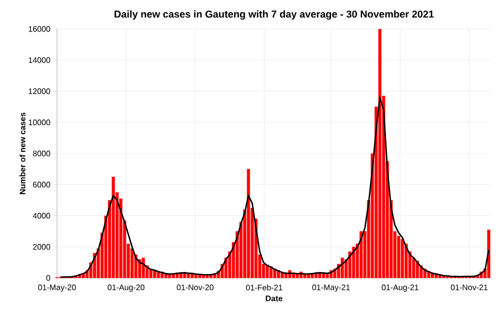 This screenshot has width=500, height=320. What do you see at coordinates (39, 123) in the screenshot?
I see `y-tick-label: 10000` at bounding box center [39, 123].